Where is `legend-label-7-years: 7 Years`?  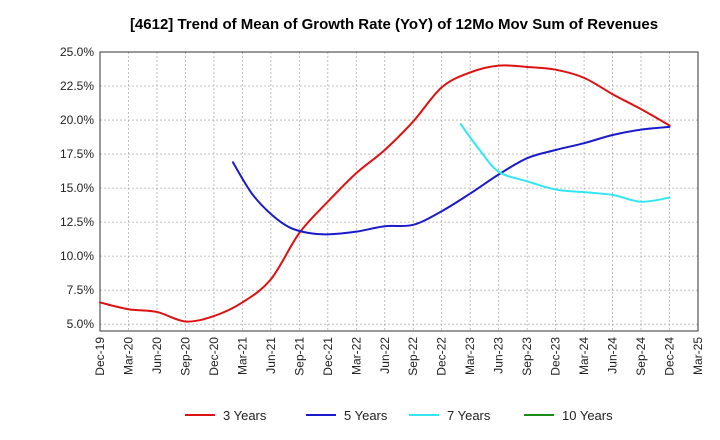
legend-label-7-years: 7 Years is located at coordinates (469, 415).